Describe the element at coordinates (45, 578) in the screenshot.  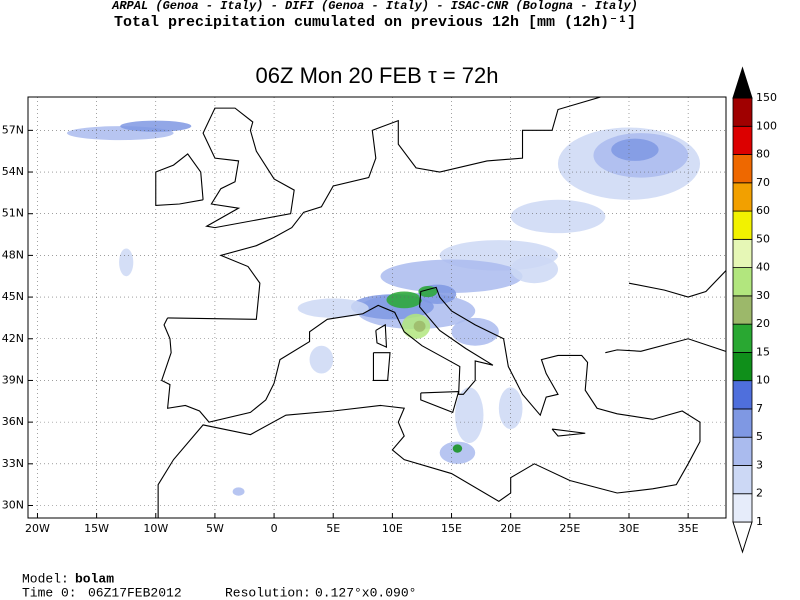
I see `model-label: Model:` at that location.